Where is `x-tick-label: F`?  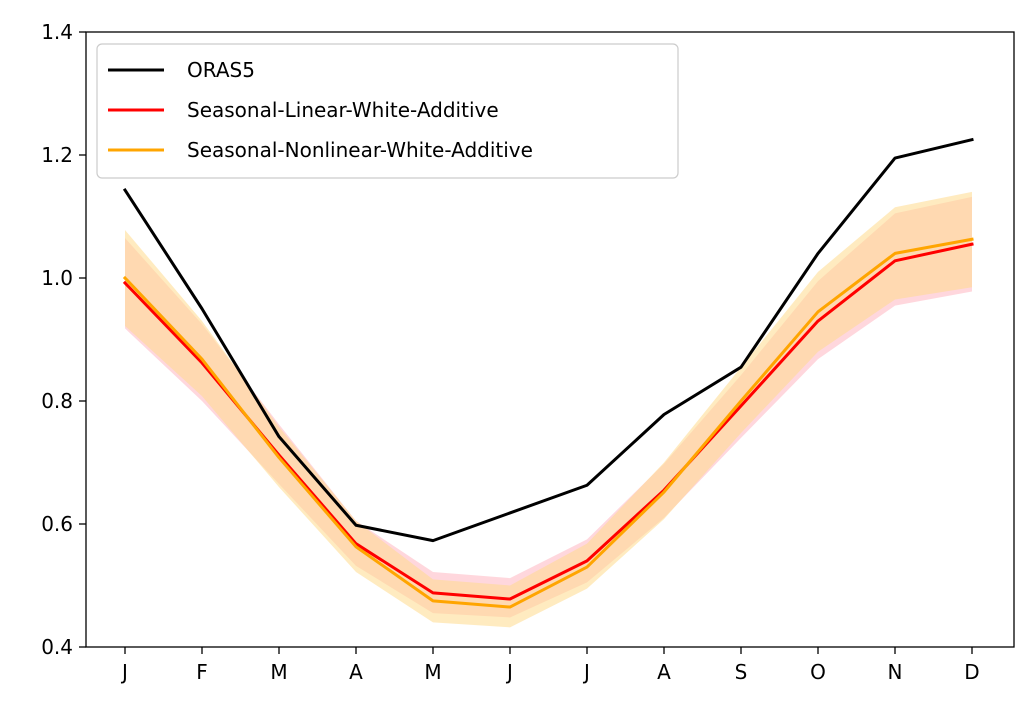
x-tick-label: F is located at coordinates (202, 672).